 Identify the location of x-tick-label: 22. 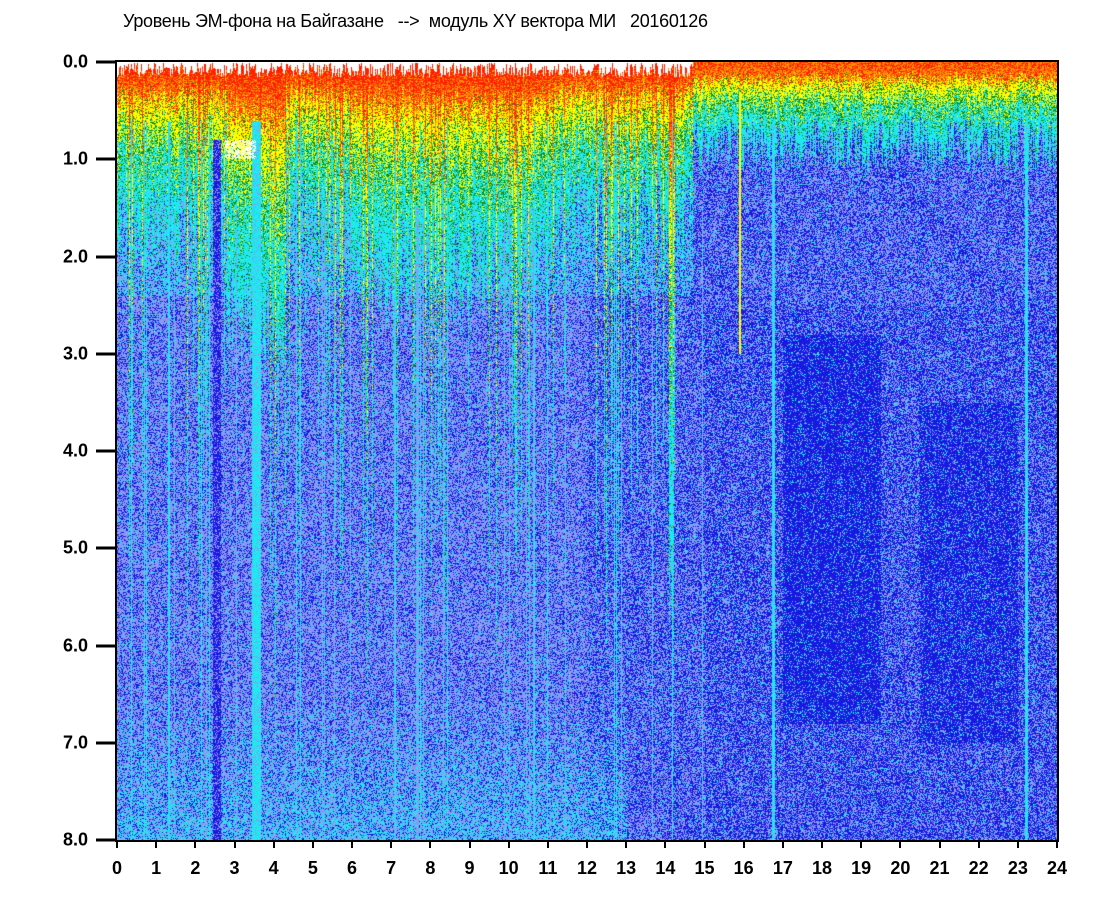
(978, 868).